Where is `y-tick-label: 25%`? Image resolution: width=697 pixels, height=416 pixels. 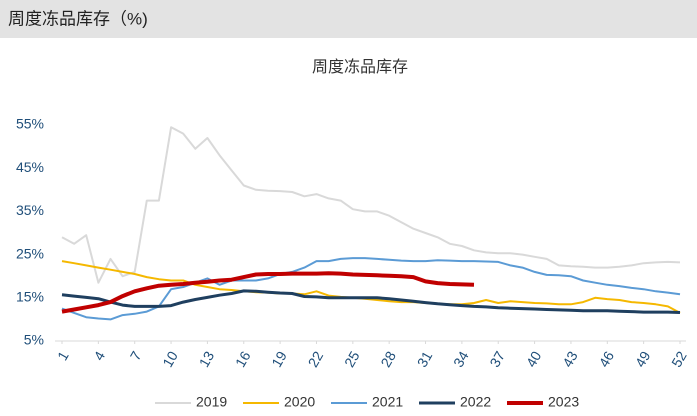 y-tick-label: 25% is located at coordinates (30, 253).